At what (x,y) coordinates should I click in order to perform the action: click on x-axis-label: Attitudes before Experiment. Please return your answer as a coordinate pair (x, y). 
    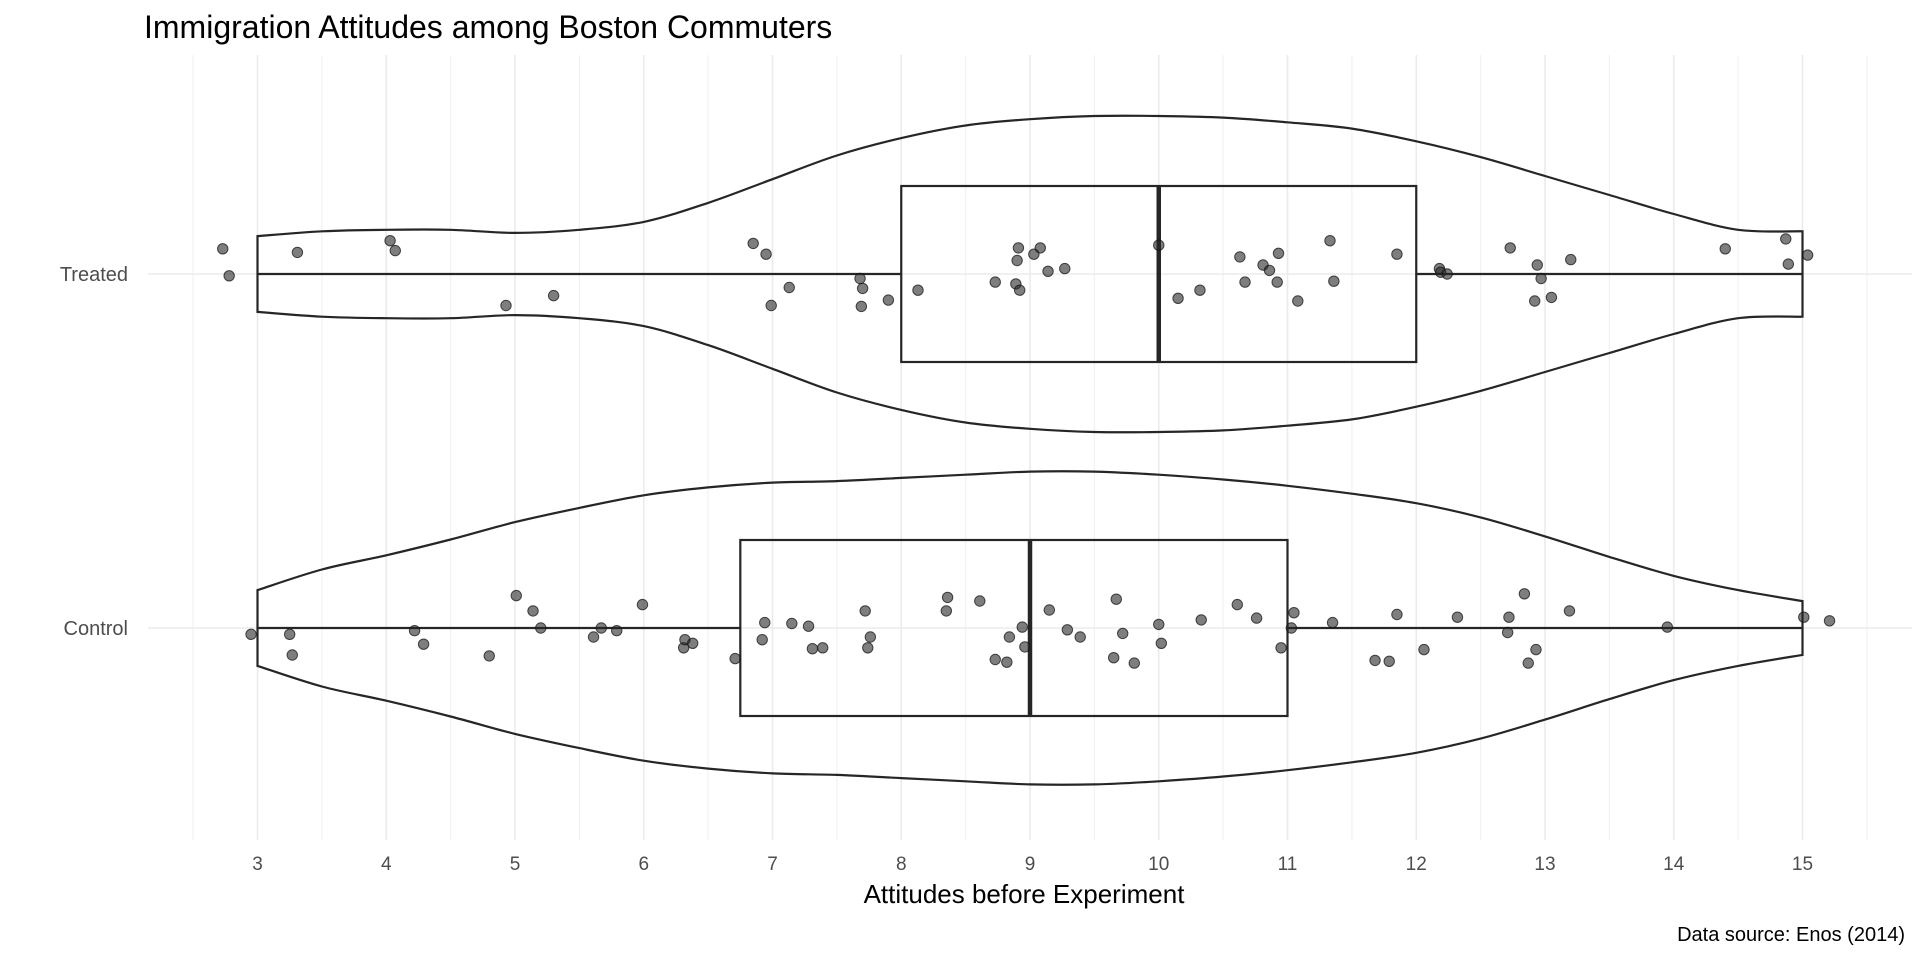
    Looking at the image, I should click on (1025, 894).